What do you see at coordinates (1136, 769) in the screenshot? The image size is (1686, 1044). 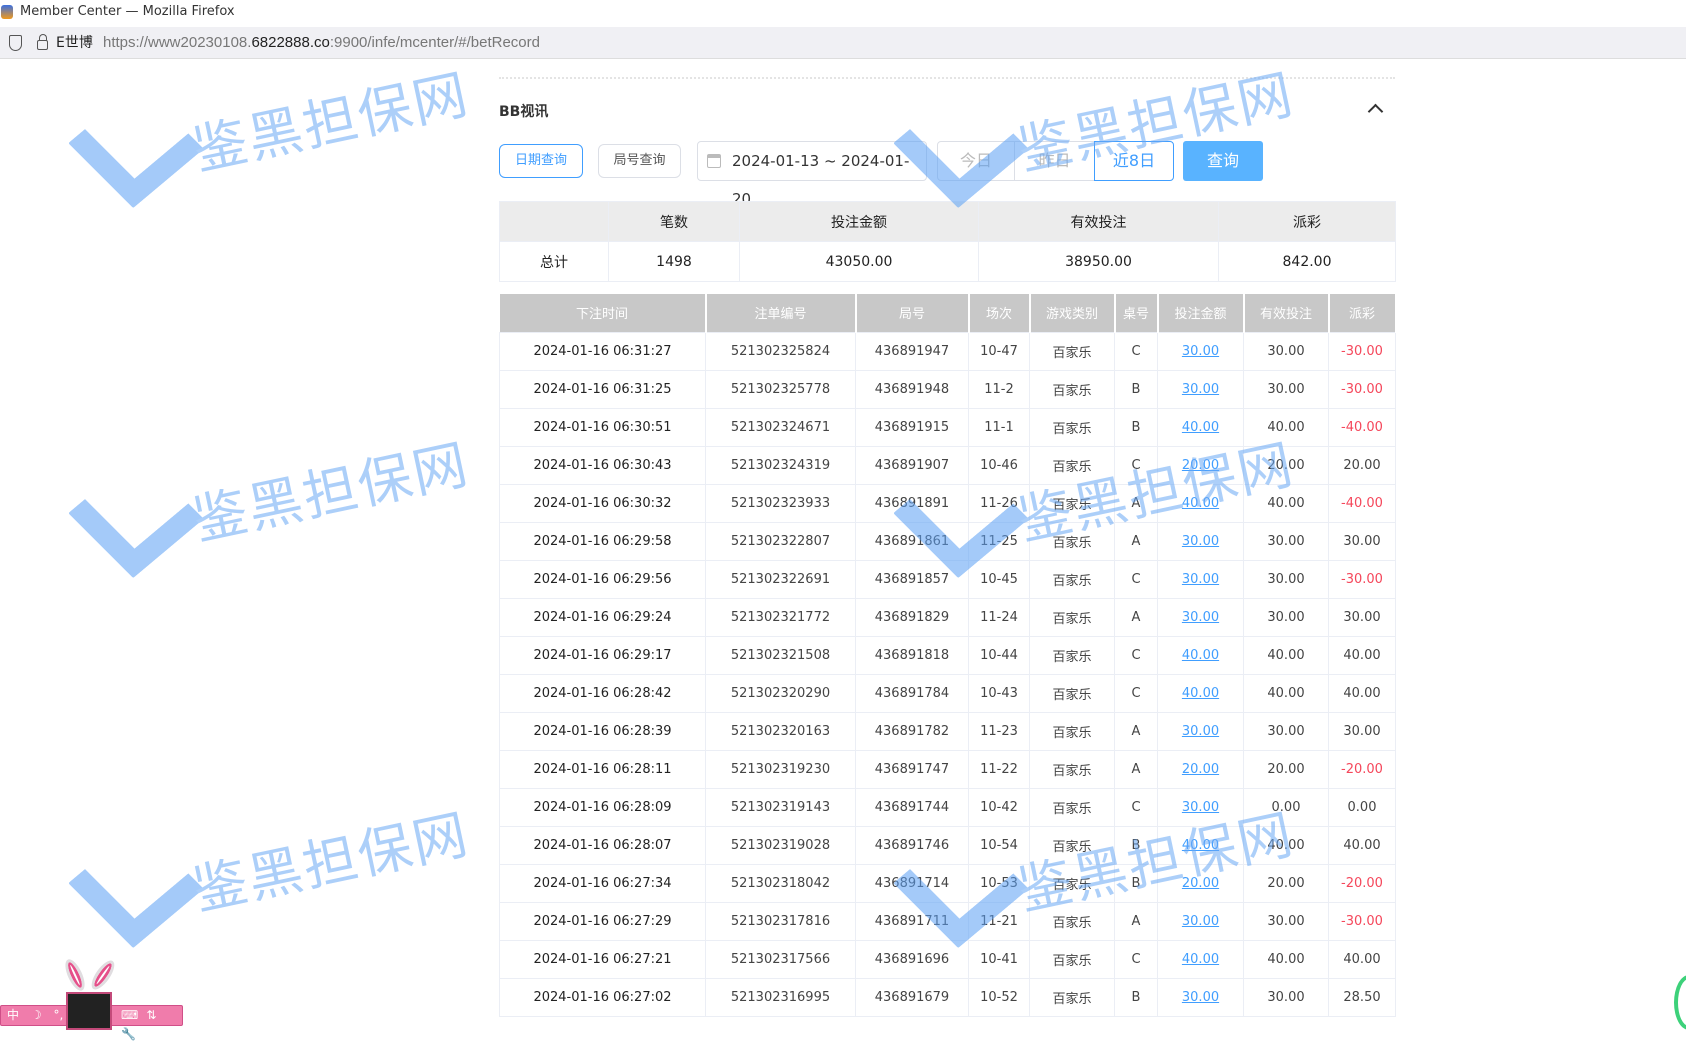 I see `table-no-cell: A` at bounding box center [1136, 769].